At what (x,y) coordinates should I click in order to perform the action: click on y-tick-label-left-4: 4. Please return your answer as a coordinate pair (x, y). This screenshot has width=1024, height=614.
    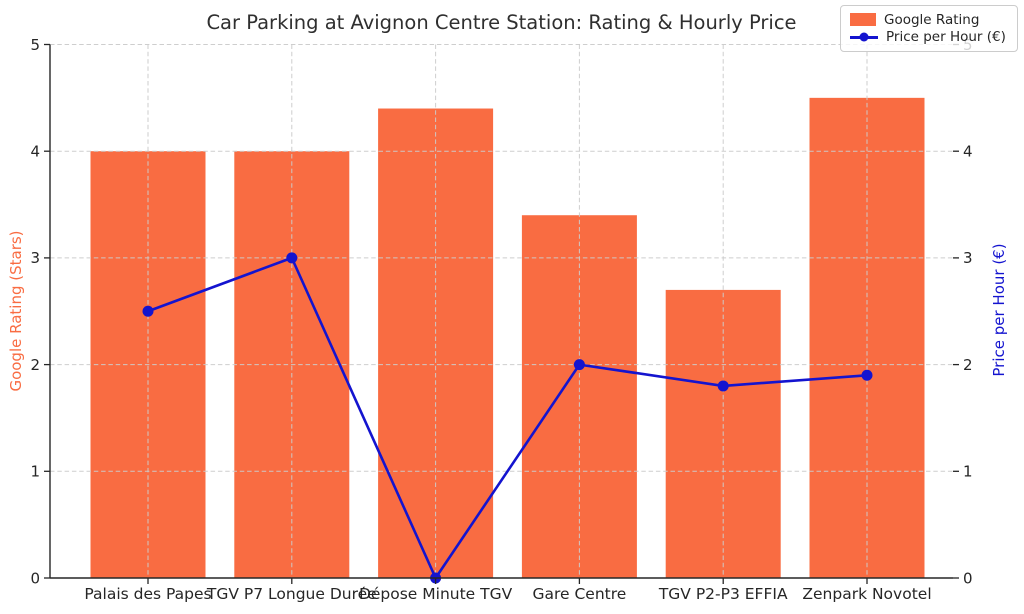
    Looking at the image, I should click on (35, 151).